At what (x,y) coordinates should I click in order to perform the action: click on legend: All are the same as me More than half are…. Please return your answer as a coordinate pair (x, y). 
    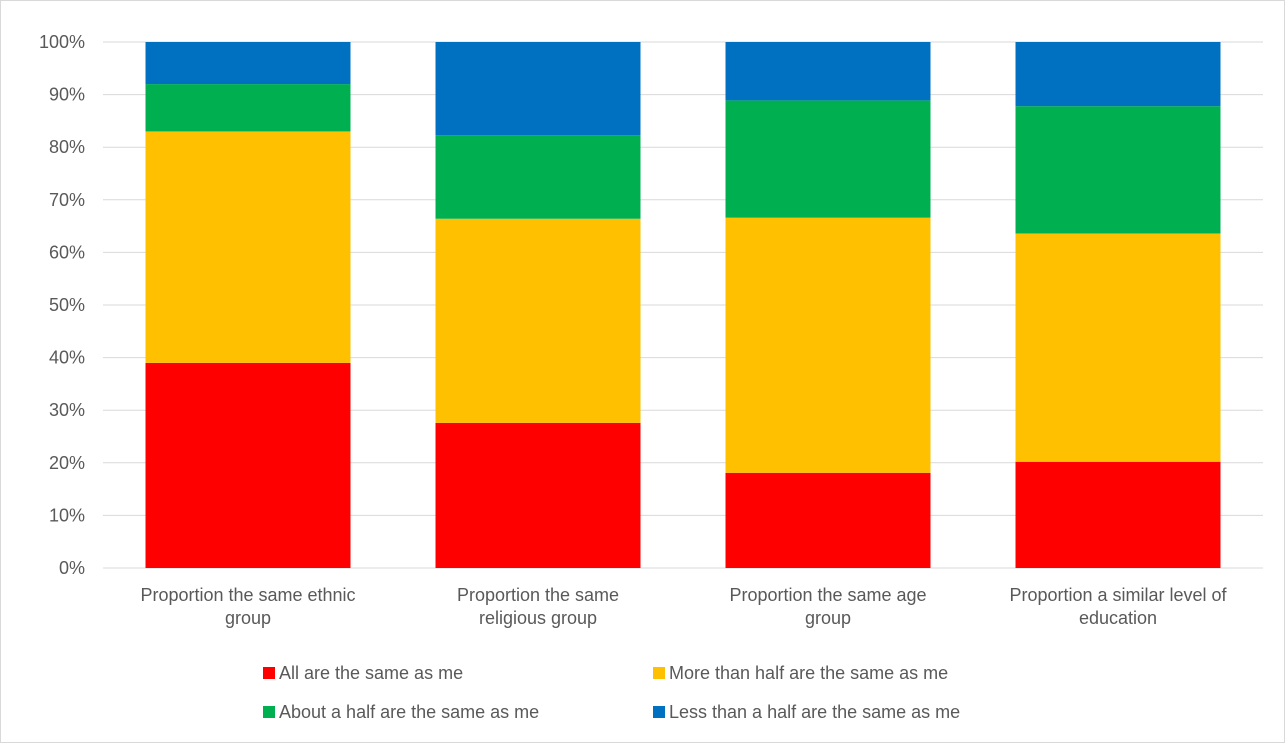
    Looking at the image, I should click on (611, 692).